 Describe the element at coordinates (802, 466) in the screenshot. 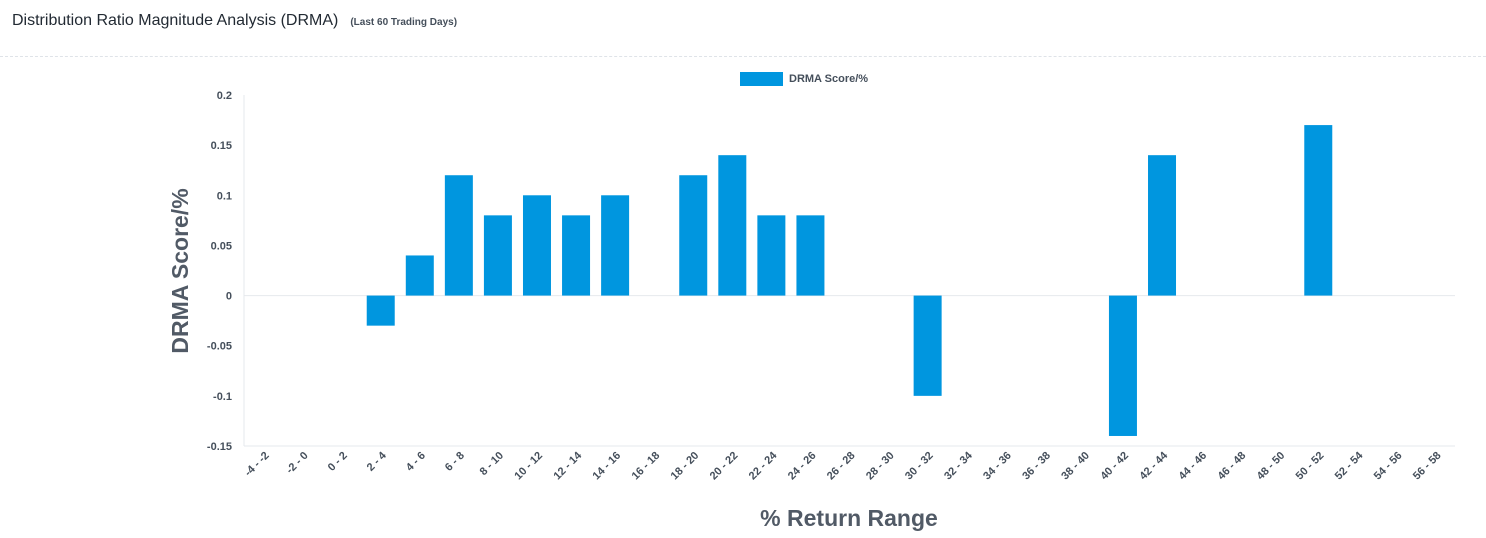

I see `x-tick-label: 24 - 26` at that location.